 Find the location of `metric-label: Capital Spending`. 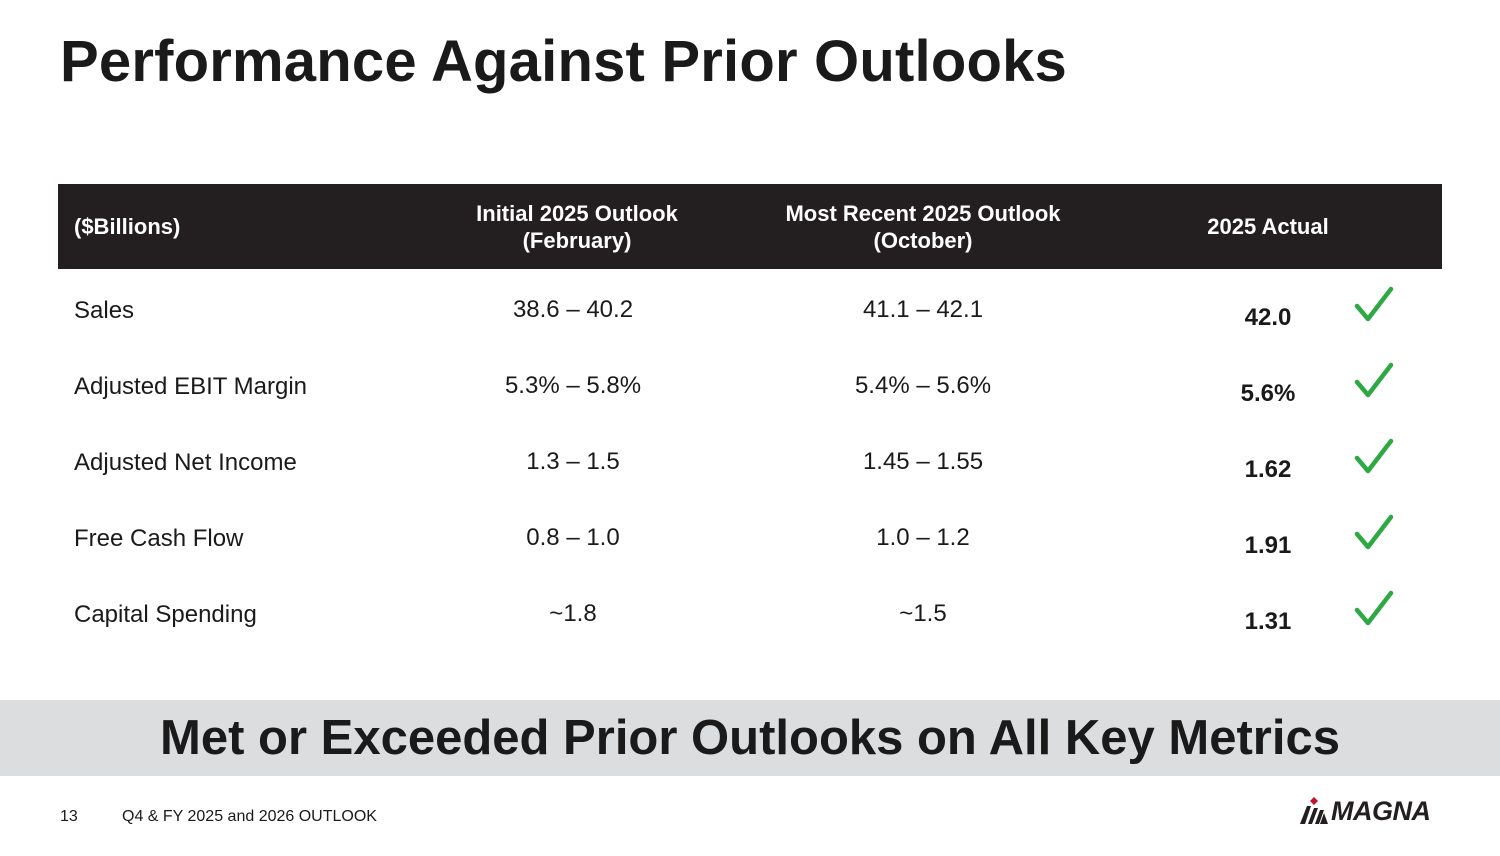

metric-label: Capital Spending is located at coordinates (165, 614).